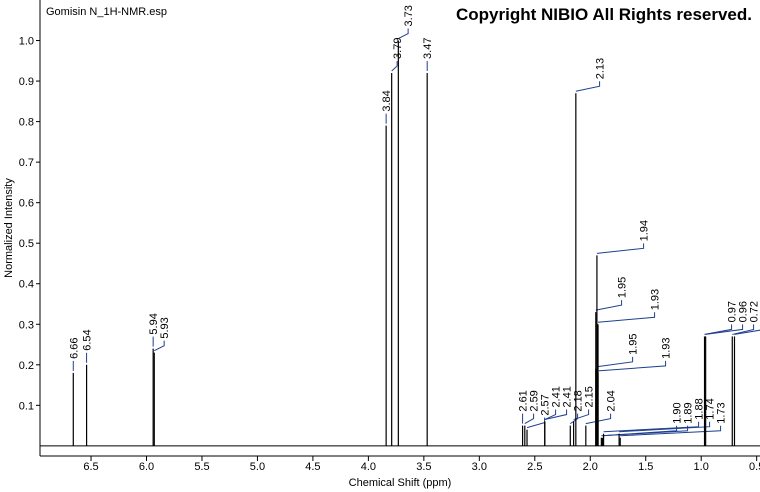 The width and height of the screenshot is (760, 492). I want to click on file-name: Gomisin N_1H-NMR.esp, so click(106, 12).